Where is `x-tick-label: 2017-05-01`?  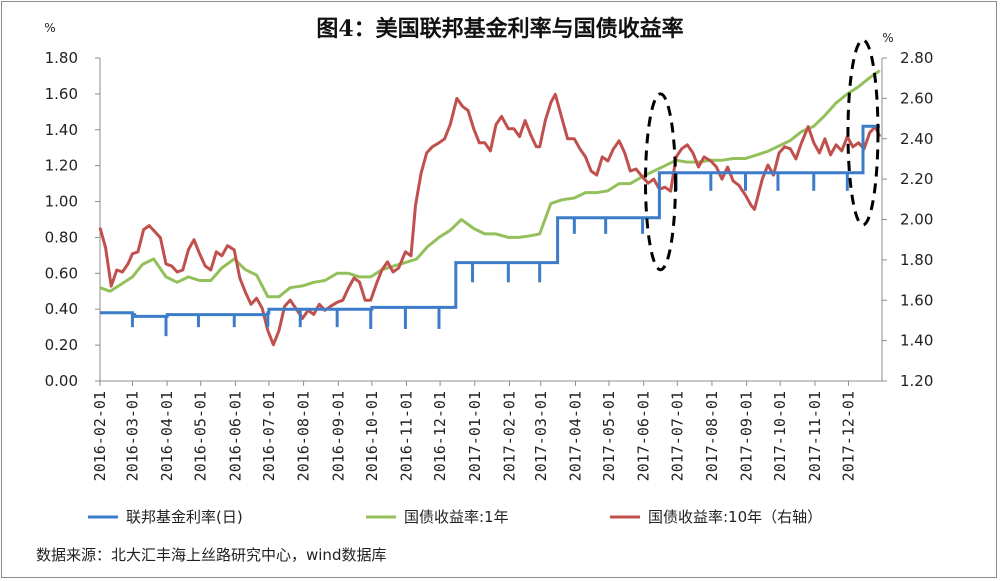 x-tick-label: 2017-05-01 is located at coordinates (609, 436).